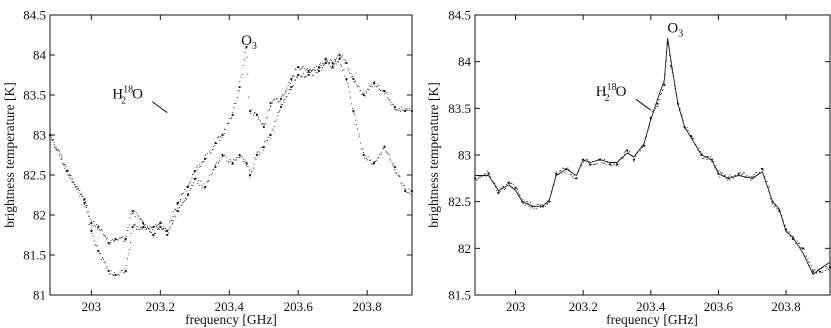 This screenshot has height=328, width=831. Describe the element at coordinates (652, 319) in the screenshot. I see `right-x-axis-label: frequency [GHz]` at that location.